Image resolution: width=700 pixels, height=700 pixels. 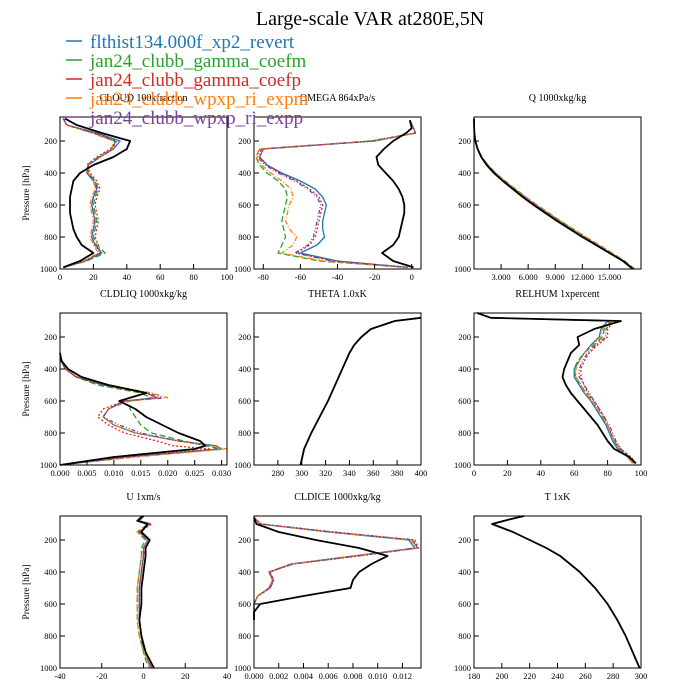 What do you see at coordinates (167, 473) in the screenshot?
I see `x-tick-label: 0.020` at bounding box center [167, 473].